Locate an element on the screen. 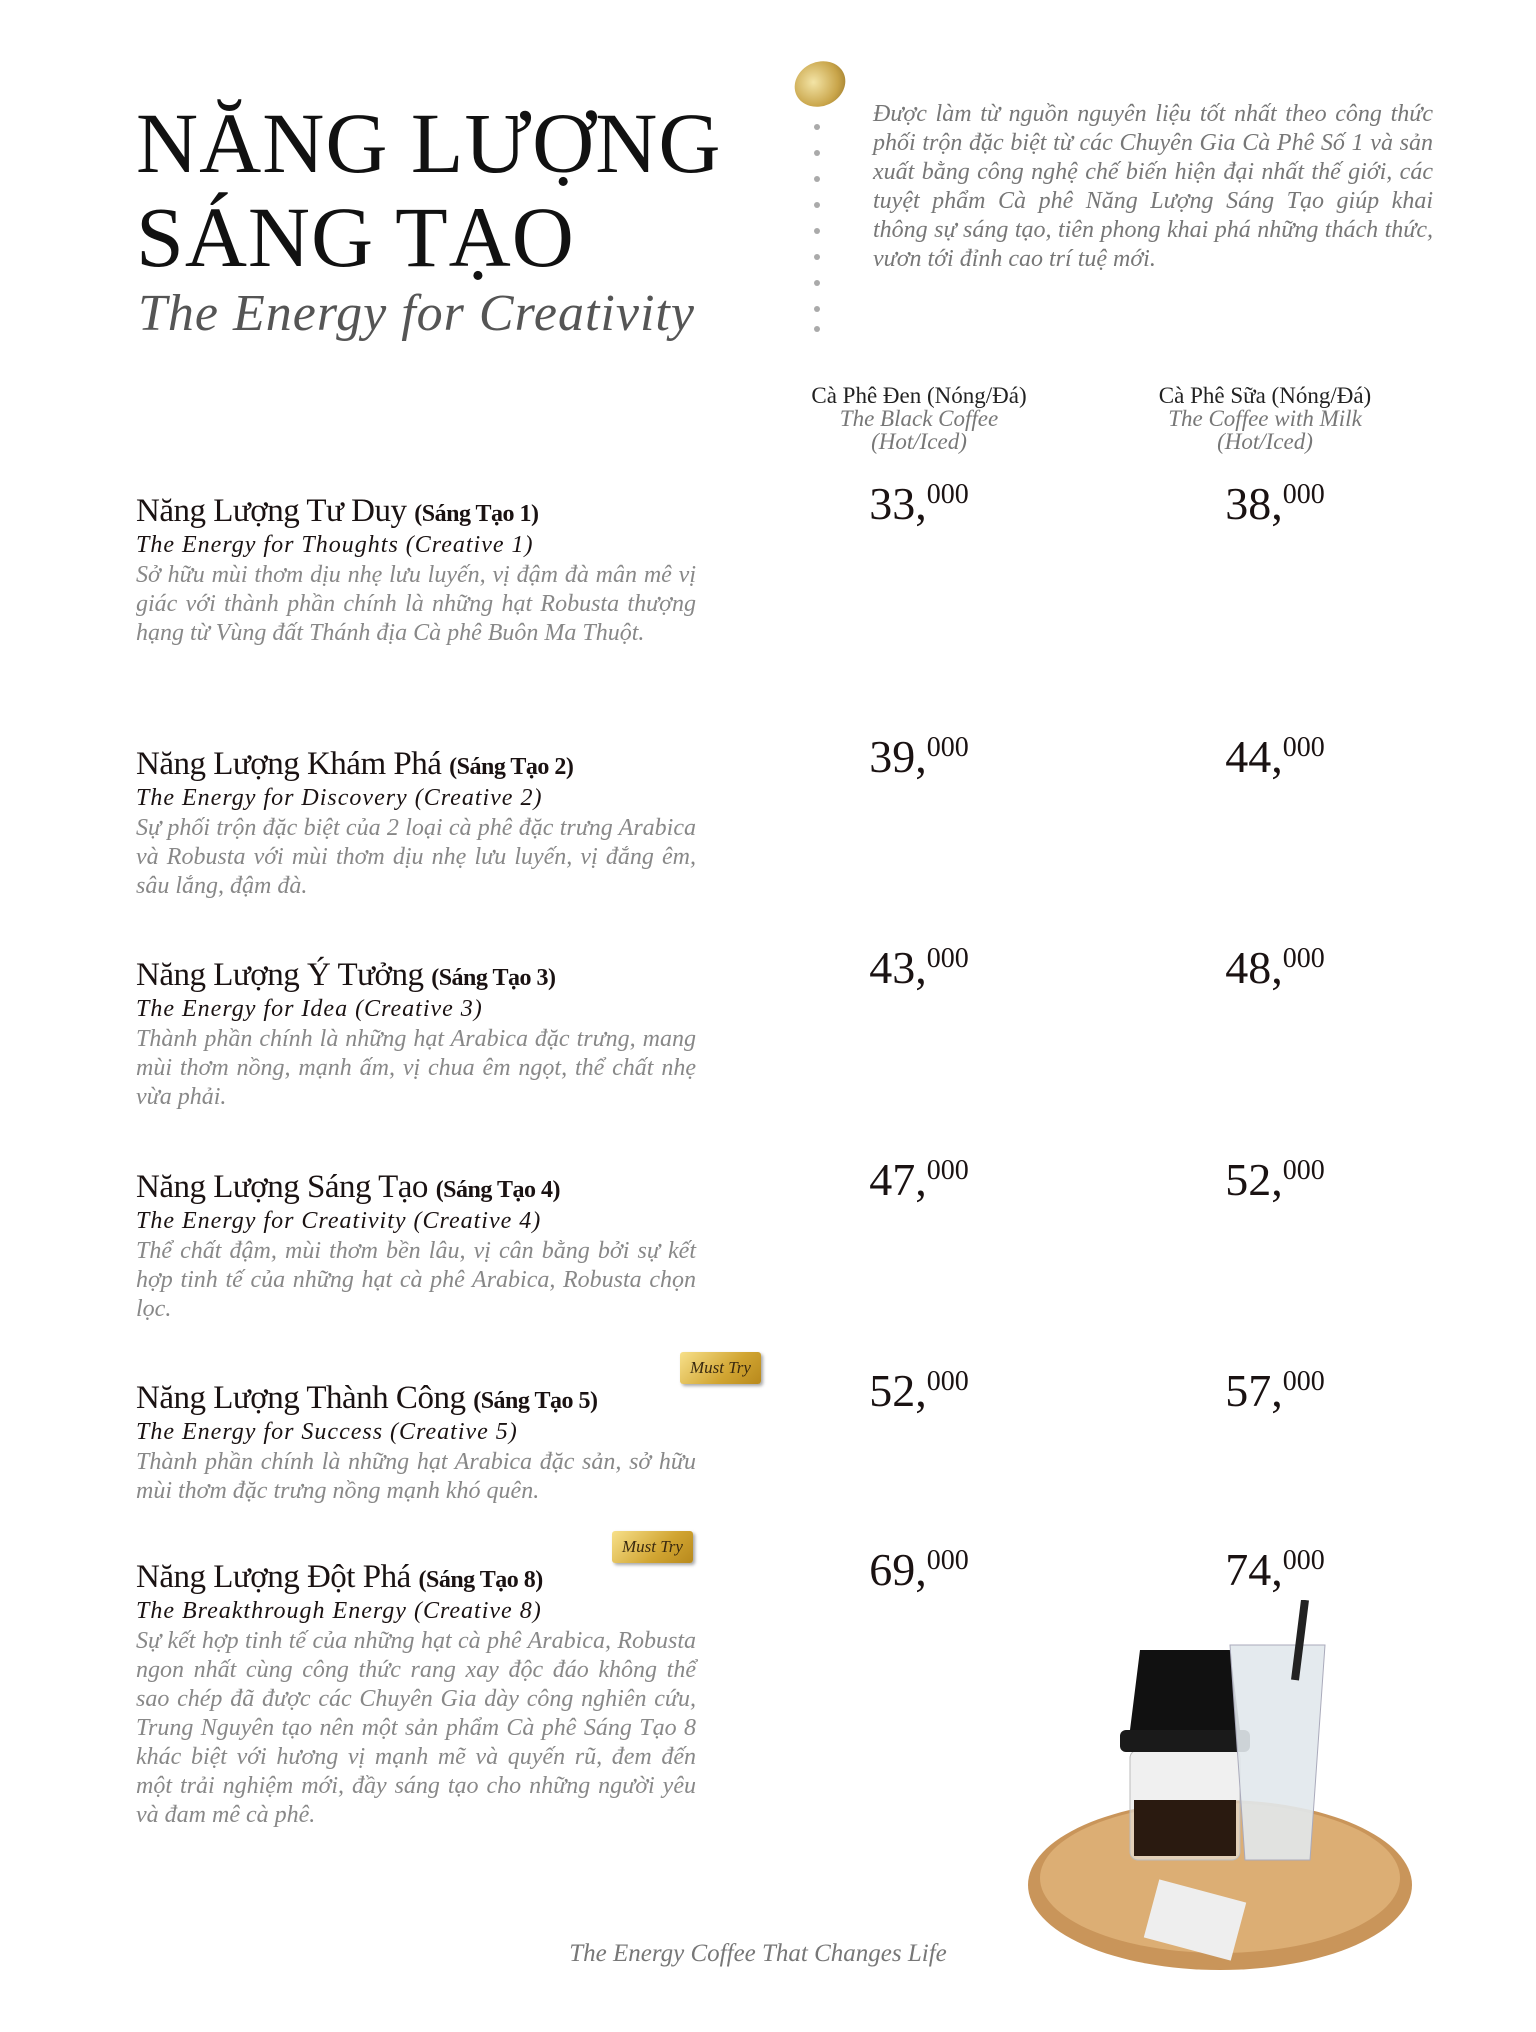  price-value: 57, is located at coordinates (1254, 1390).